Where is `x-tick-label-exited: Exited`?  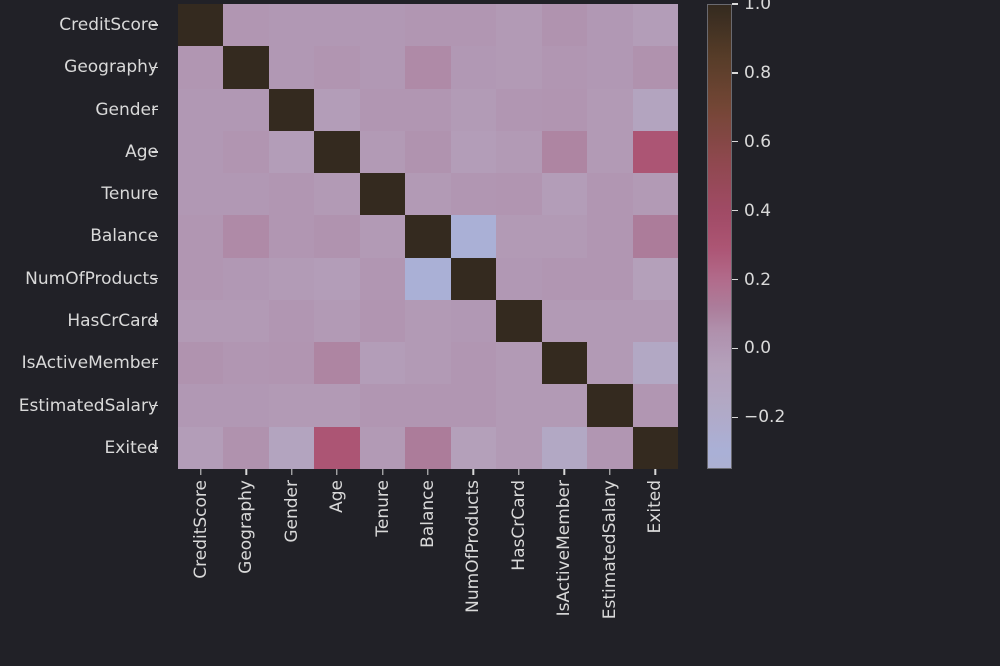 x-tick-label-exited: Exited is located at coordinates (655, 564).